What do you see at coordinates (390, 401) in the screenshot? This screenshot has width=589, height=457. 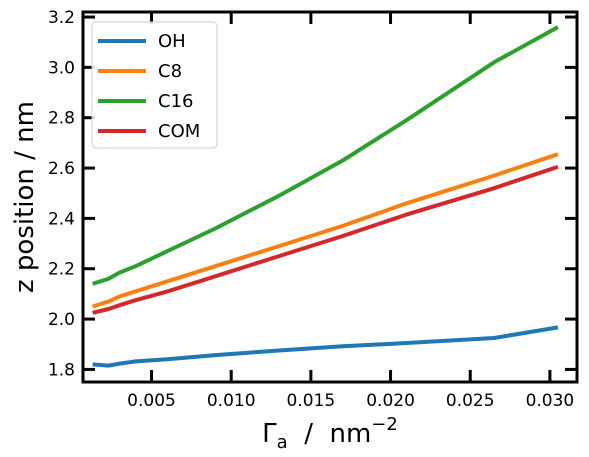 I see `x-tick-label: 0.020` at bounding box center [390, 401].